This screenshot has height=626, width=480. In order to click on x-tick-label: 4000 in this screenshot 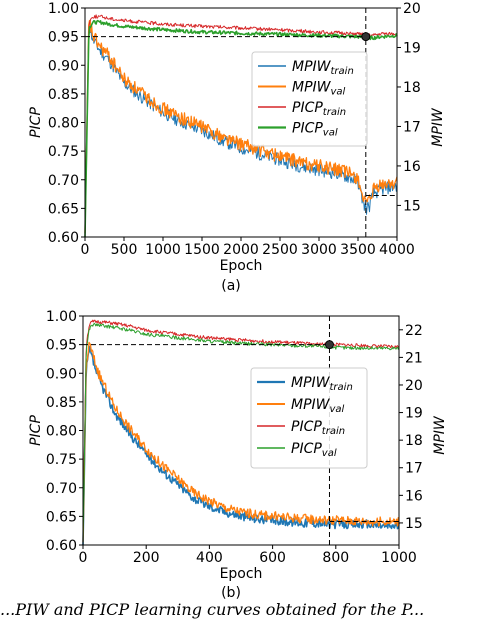, I will do `click(397, 250)`.